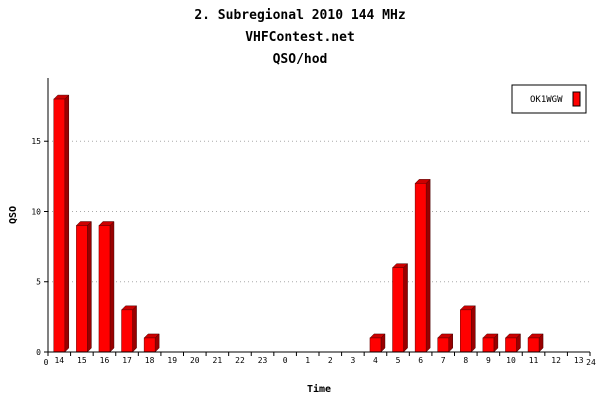  What do you see at coordinates (398, 360) in the screenshot?
I see `x-tick-label: 5` at bounding box center [398, 360].